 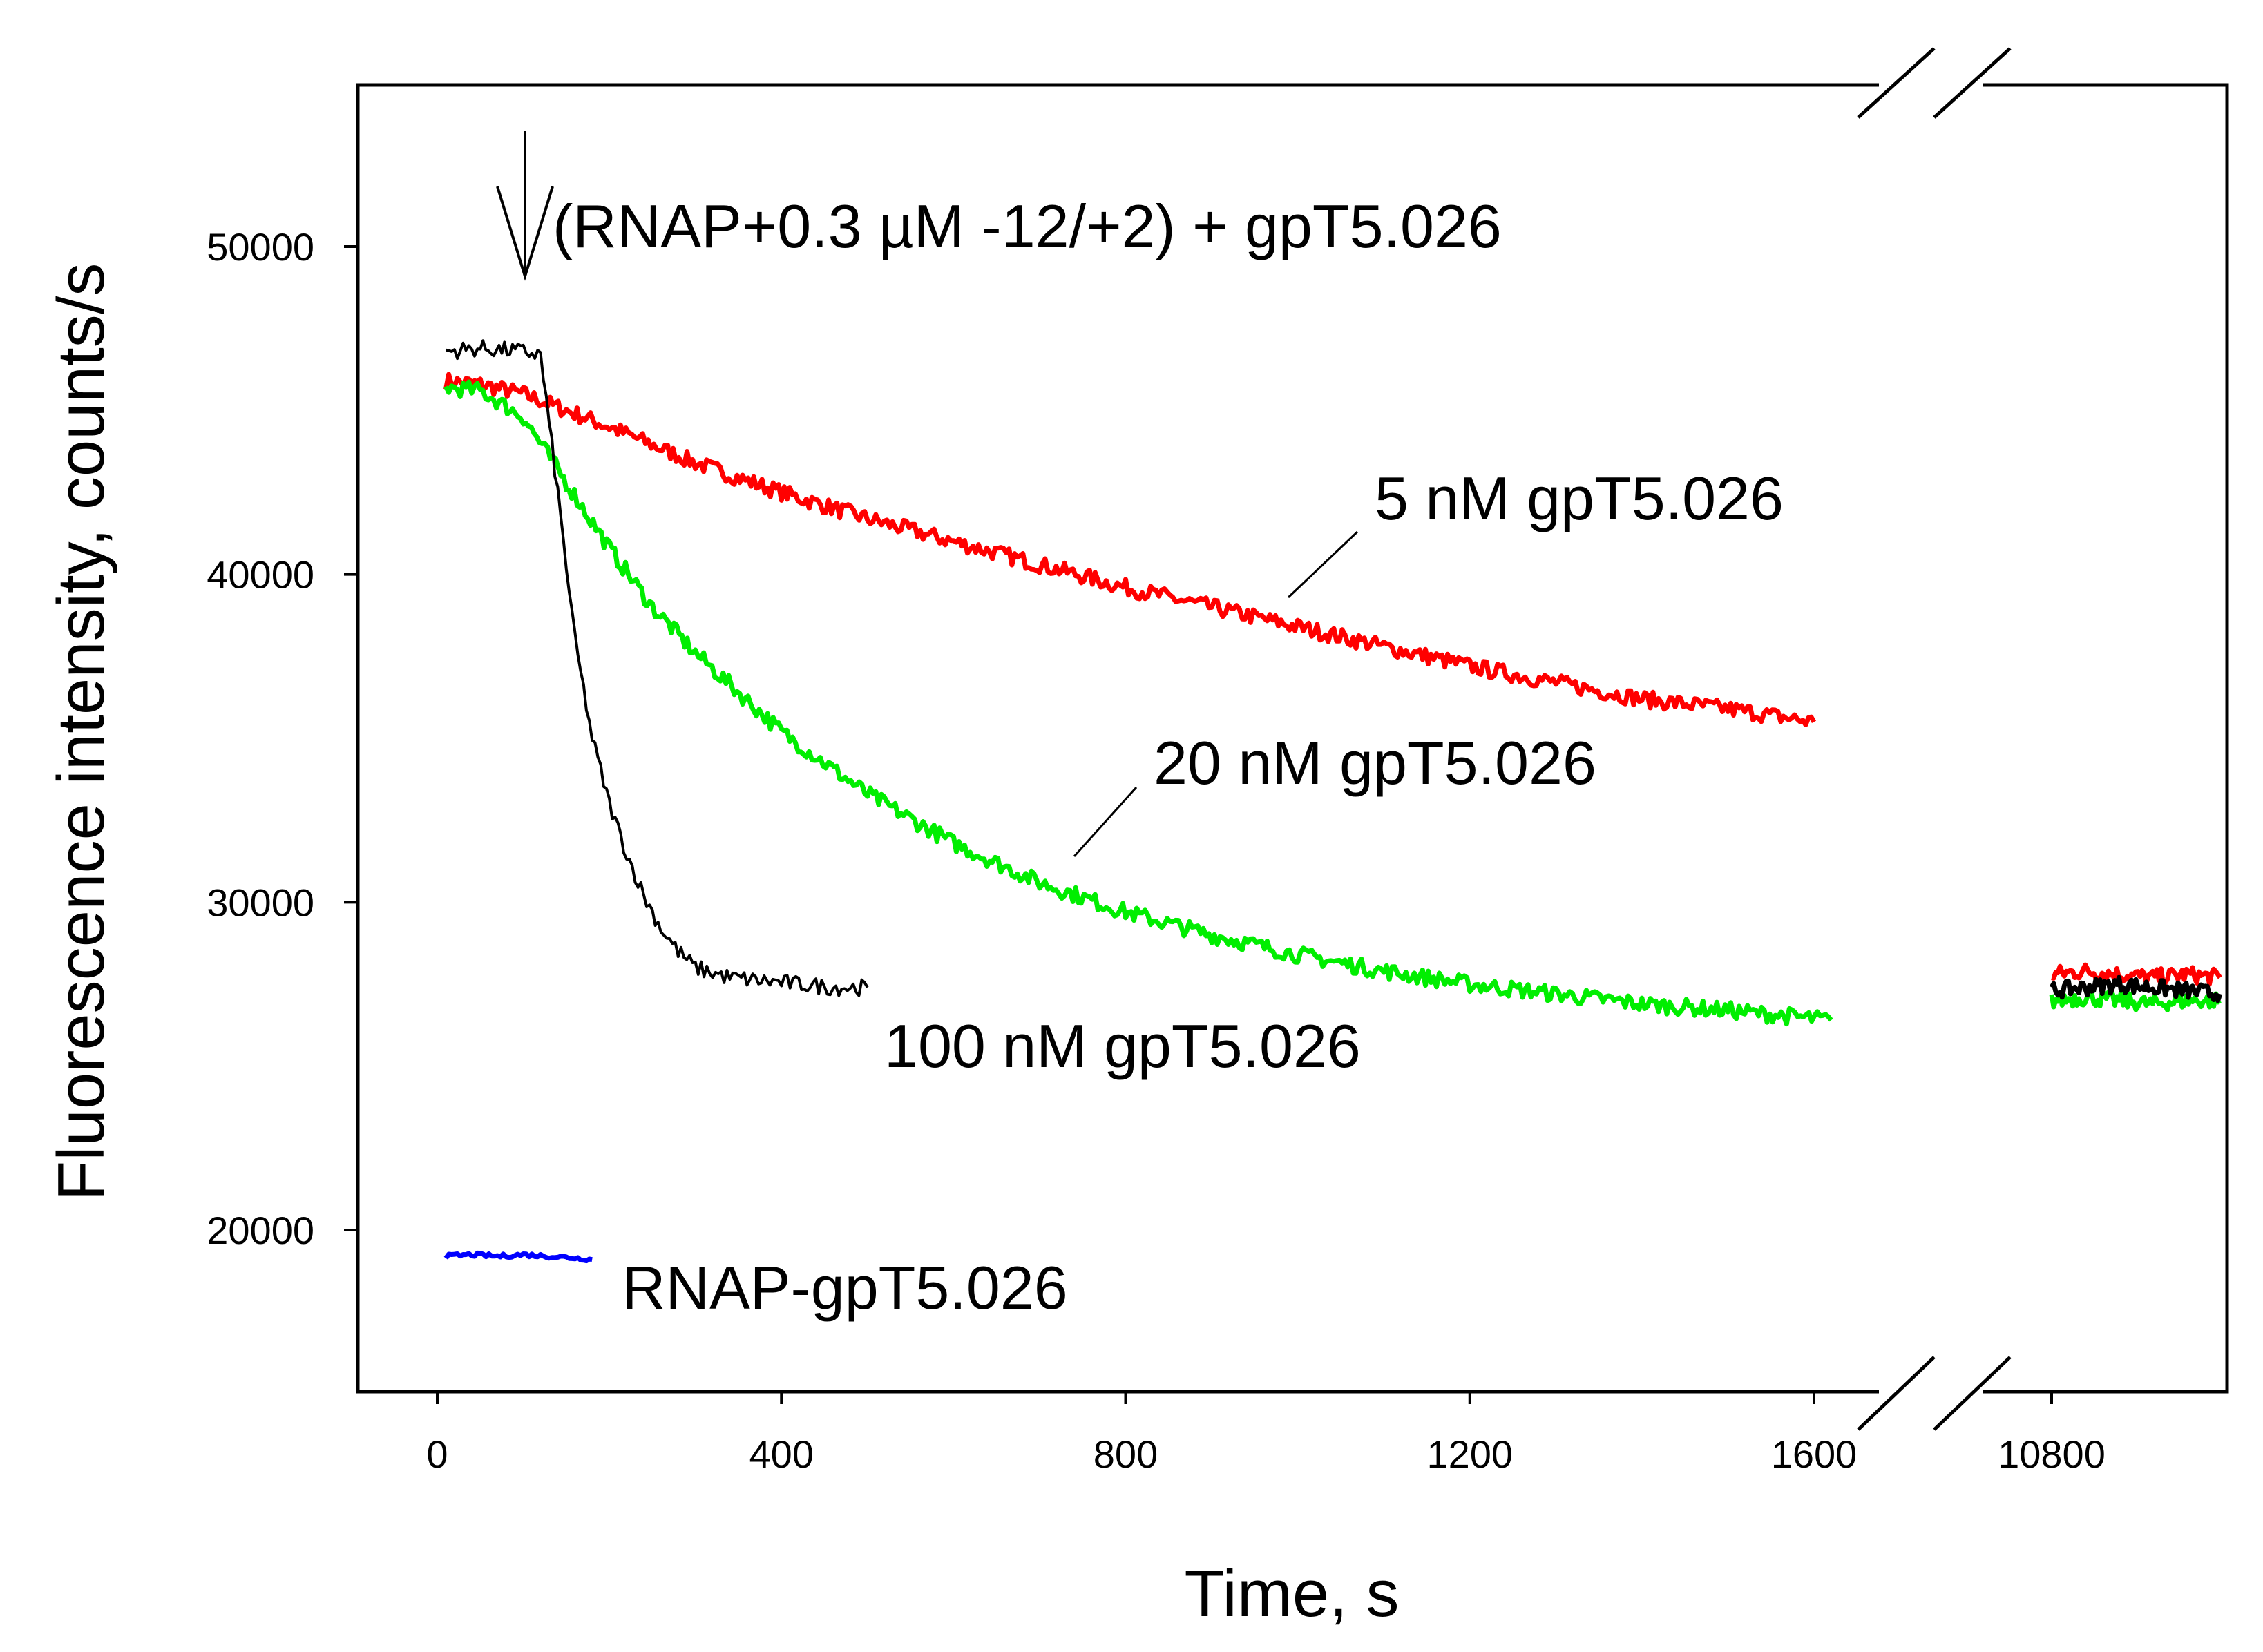 What do you see at coordinates (1105, 822) in the screenshot?
I see `leader-20nm` at bounding box center [1105, 822].